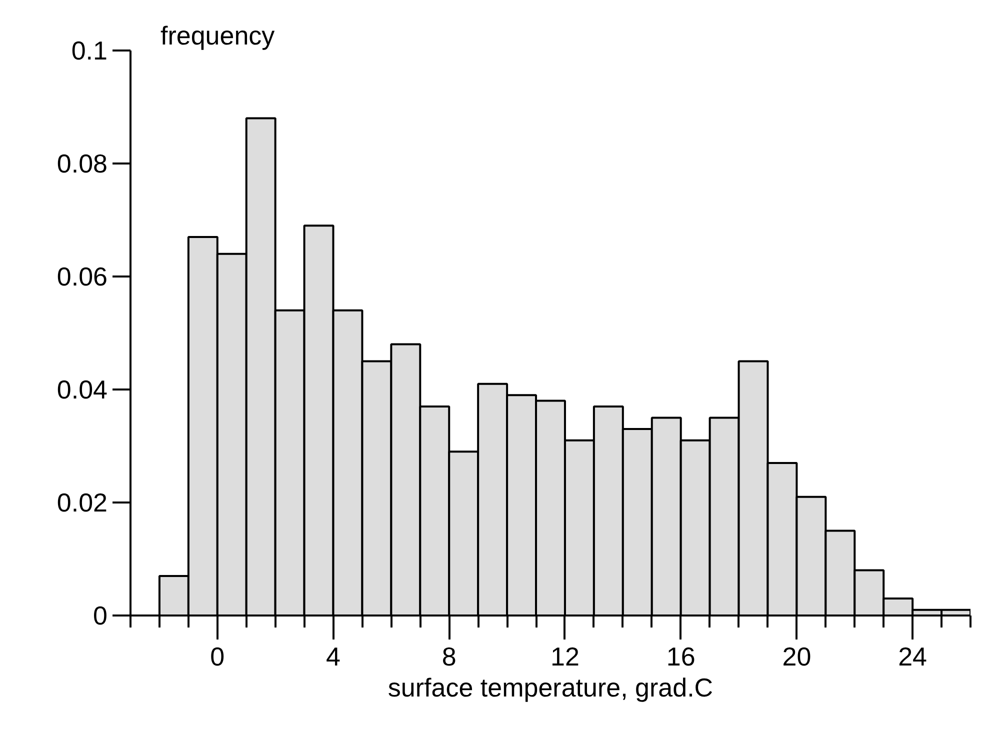 This screenshot has height=733, width=996. Describe the element at coordinates (82, 503) in the screenshot. I see `y-tick-label: 0.02` at that location.